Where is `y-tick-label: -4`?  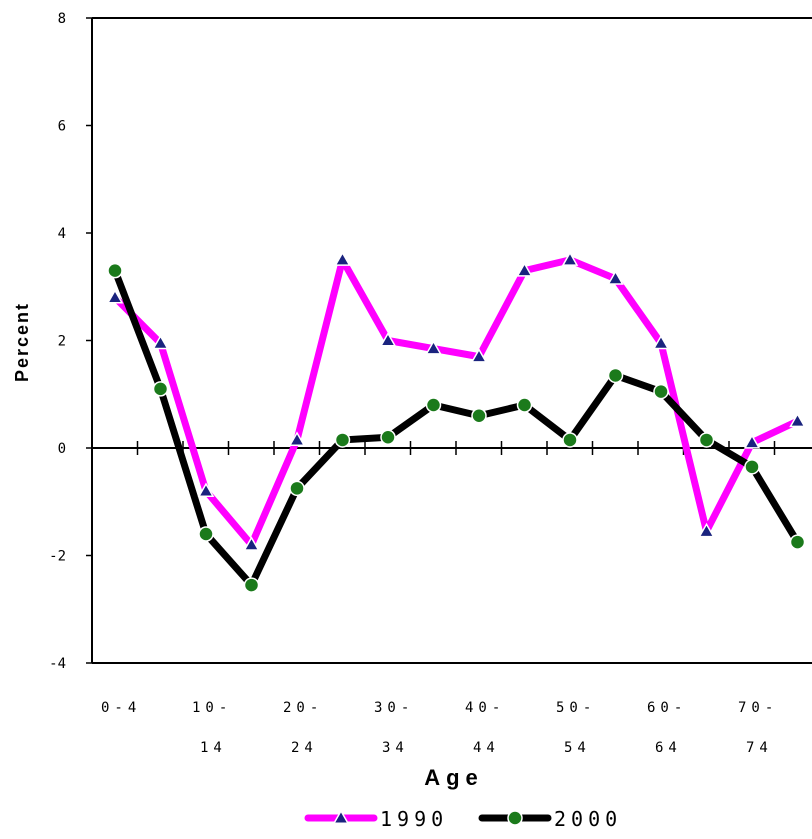
y-tick-label: -4 is located at coordinates (57, 664).